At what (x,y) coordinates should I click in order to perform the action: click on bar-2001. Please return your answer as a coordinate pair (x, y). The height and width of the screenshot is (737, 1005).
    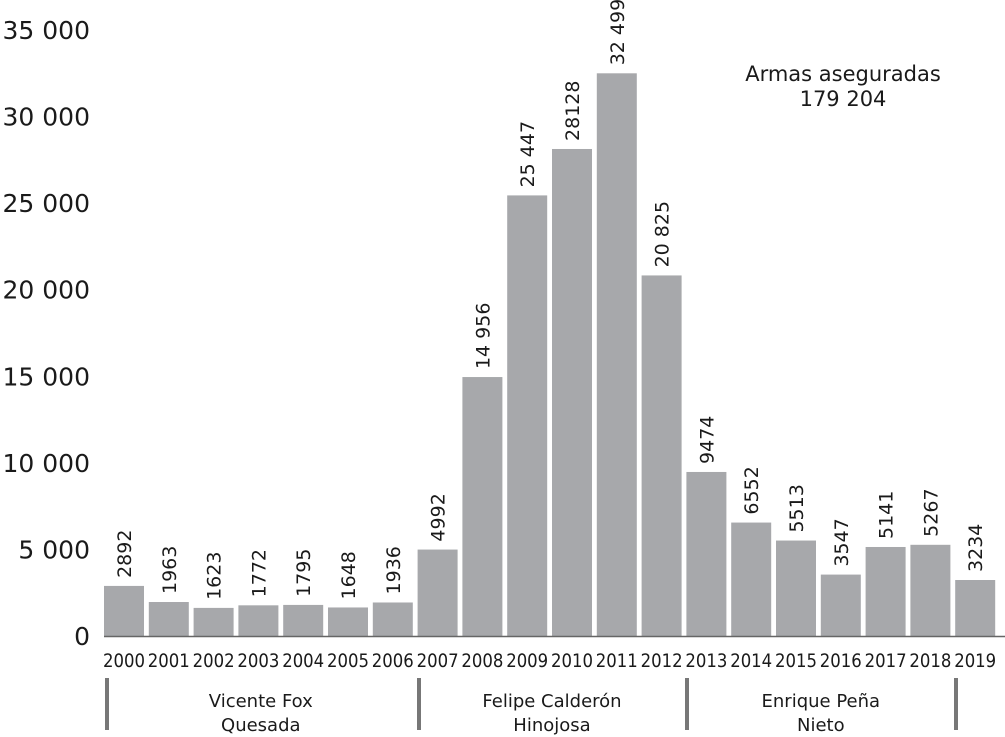
    Looking at the image, I should click on (168, 619).